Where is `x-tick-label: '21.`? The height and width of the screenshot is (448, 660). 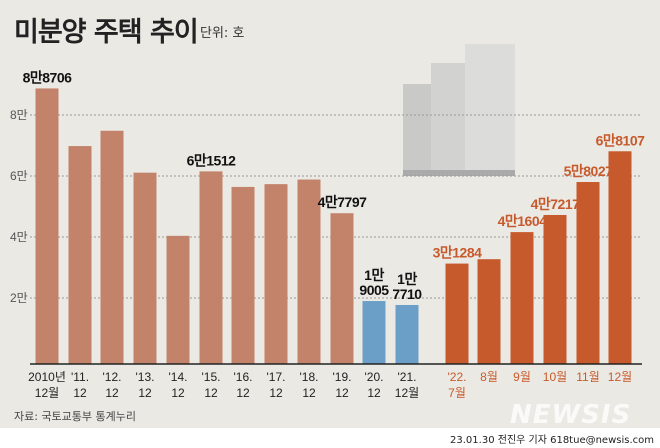 x-tick-label: '21. is located at coordinates (407, 377).